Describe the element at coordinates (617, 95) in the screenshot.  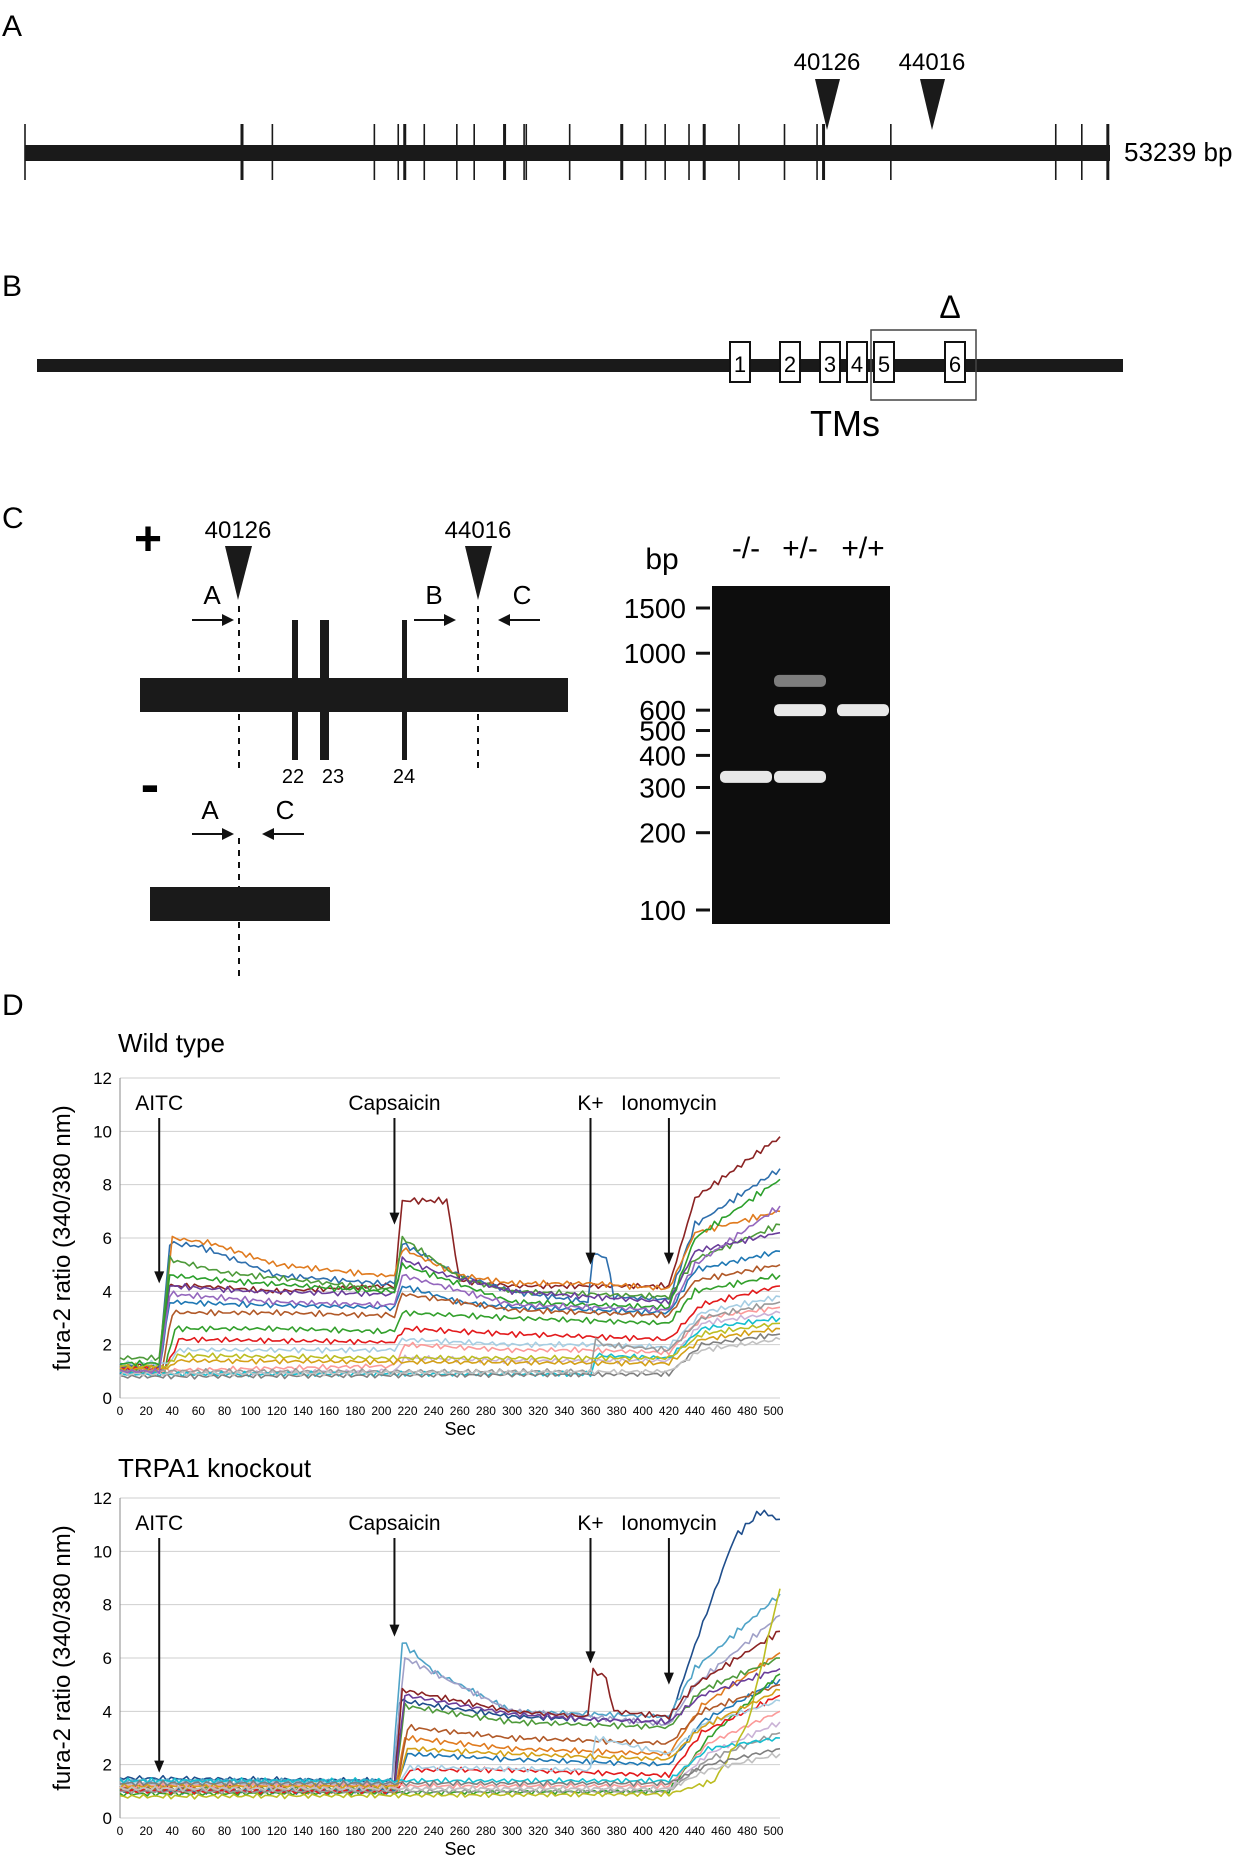
I see `panel-a: A 40126 44016 53239 bp` at that location.